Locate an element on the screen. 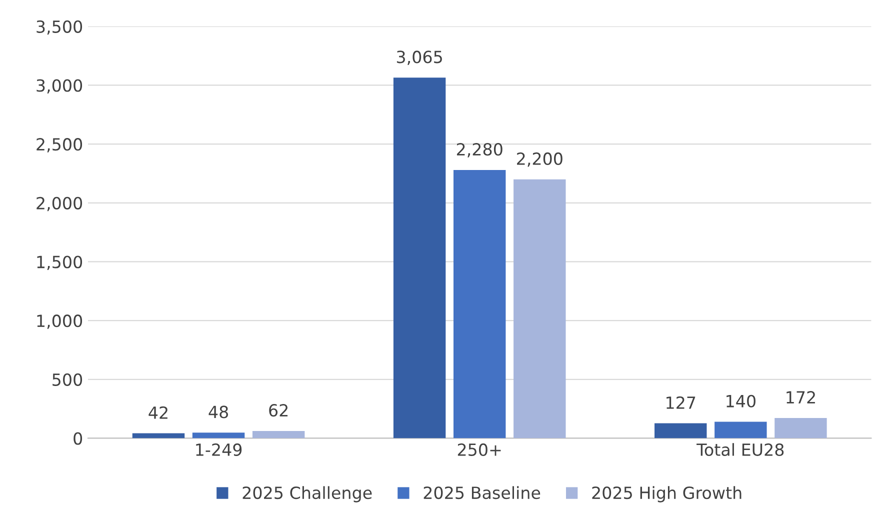 This screenshot has width=880, height=528. y-tick-label: 2,000 is located at coordinates (59, 204).